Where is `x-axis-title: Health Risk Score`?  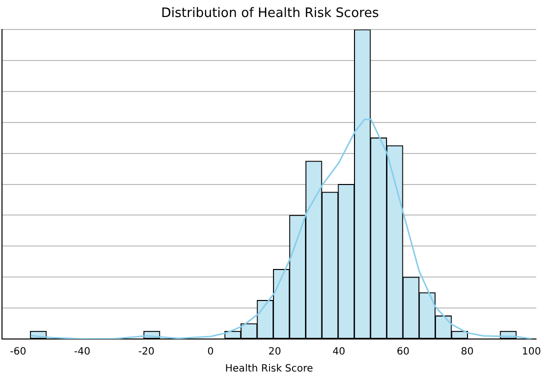 x-axis-title: Health Risk Score is located at coordinates (269, 369).